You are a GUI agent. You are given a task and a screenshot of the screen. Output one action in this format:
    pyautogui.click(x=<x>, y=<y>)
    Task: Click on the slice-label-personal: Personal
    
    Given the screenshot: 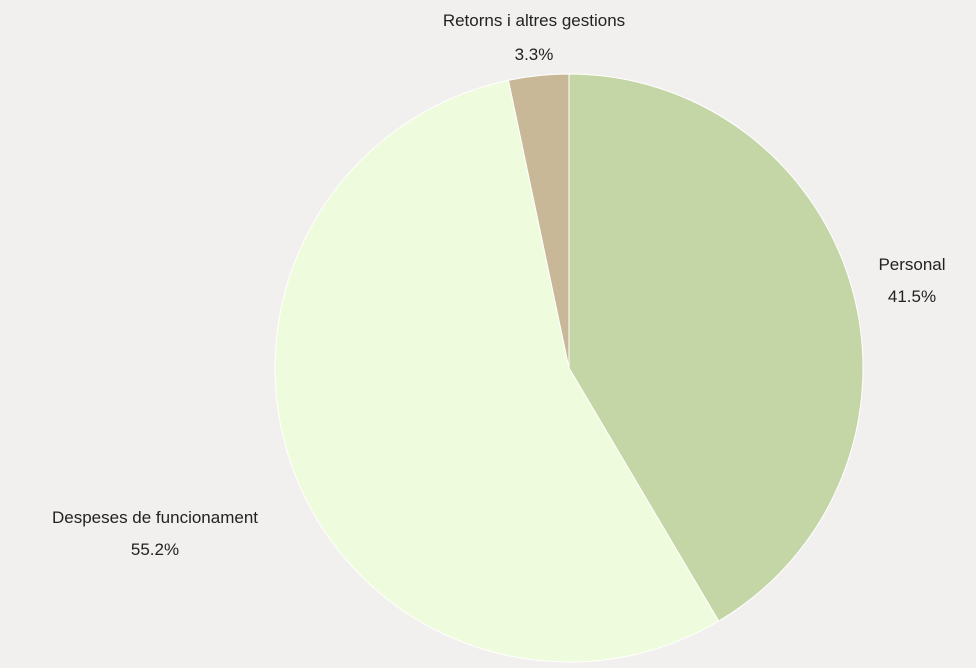 What is the action you would take?
    pyautogui.click(x=911, y=264)
    